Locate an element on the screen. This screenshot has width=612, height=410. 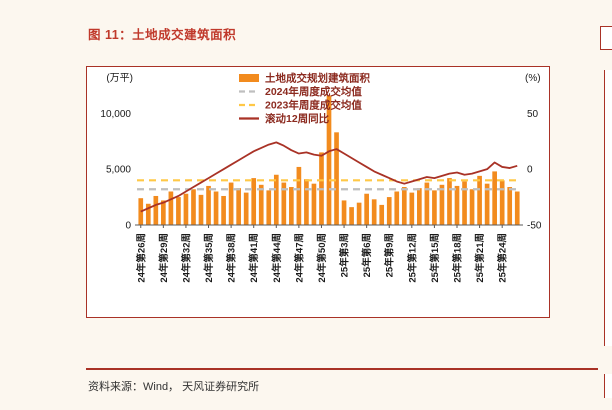
x-tick-label: 25年第9周 is located at coordinates (390, 255).